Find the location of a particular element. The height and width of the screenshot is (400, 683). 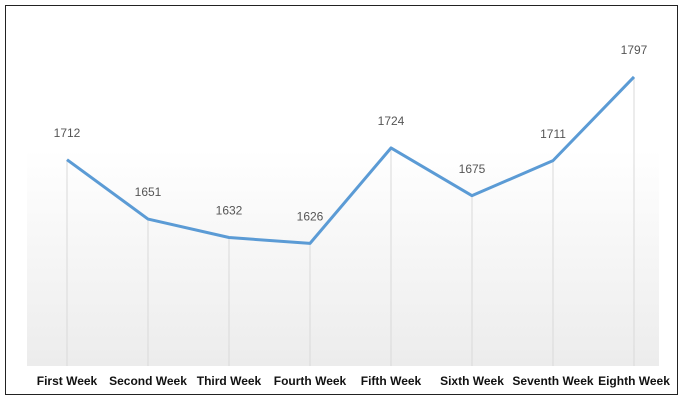

data-label: 1797 is located at coordinates (634, 50).